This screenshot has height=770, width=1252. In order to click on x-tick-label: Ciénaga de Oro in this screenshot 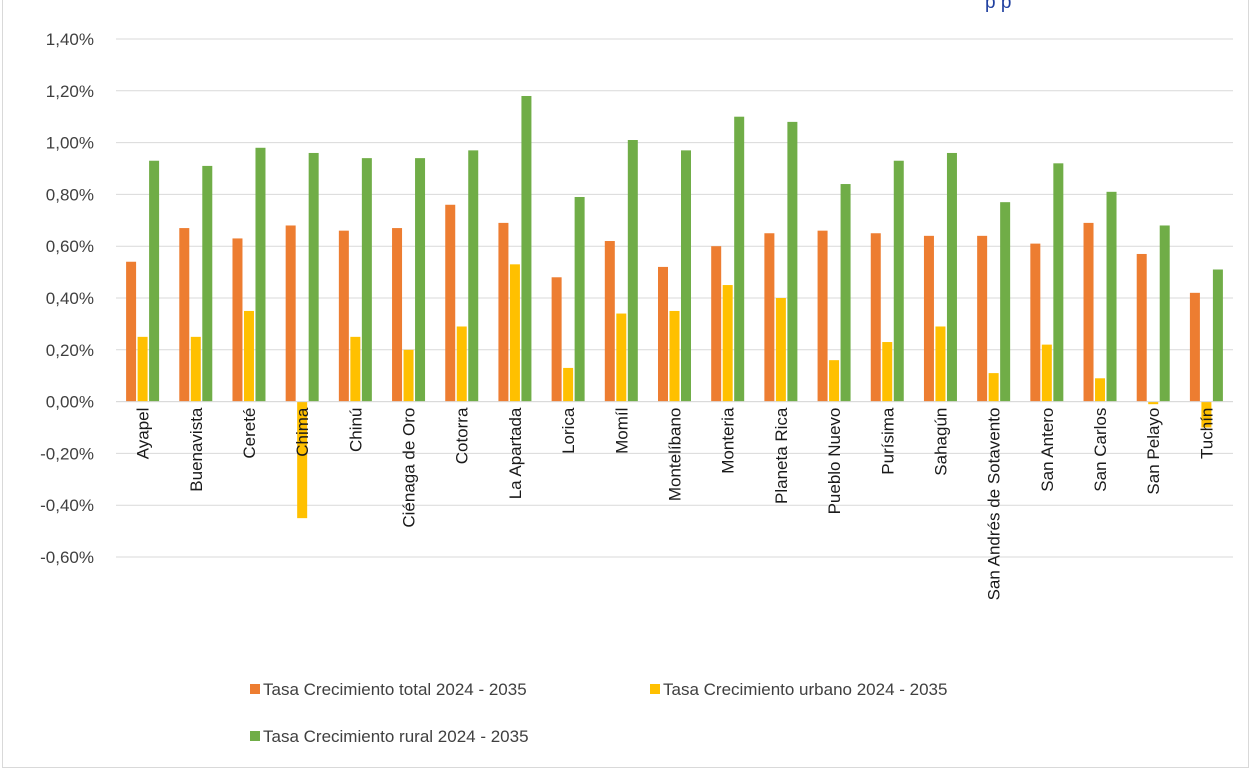, I will do `click(409, 468)`.